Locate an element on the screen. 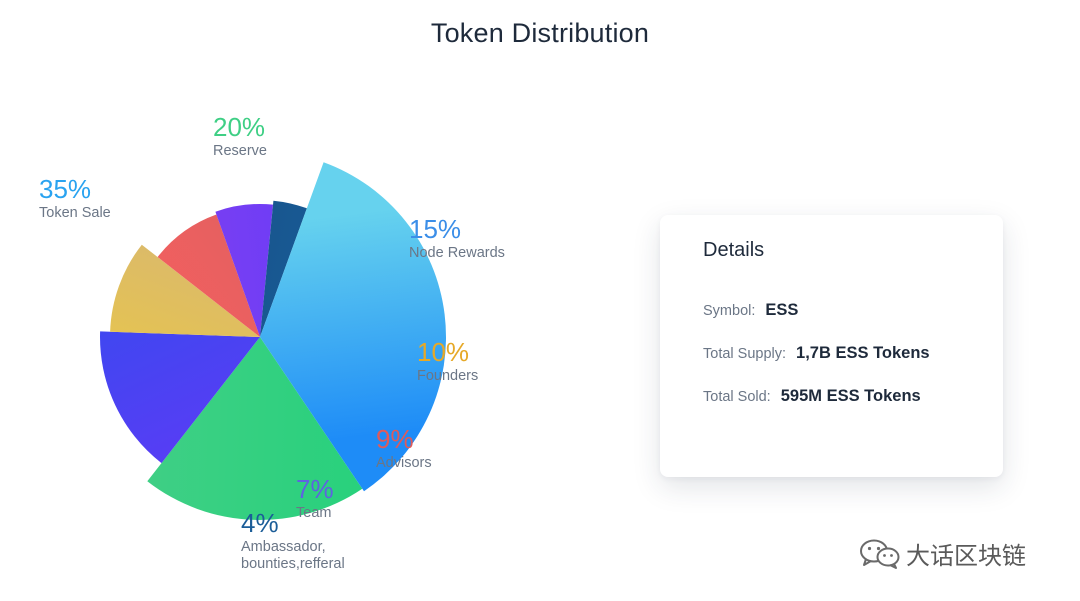 Image resolution: width=1080 pixels, height=601 pixels. pct-ambassador: 4% is located at coordinates (260, 523).